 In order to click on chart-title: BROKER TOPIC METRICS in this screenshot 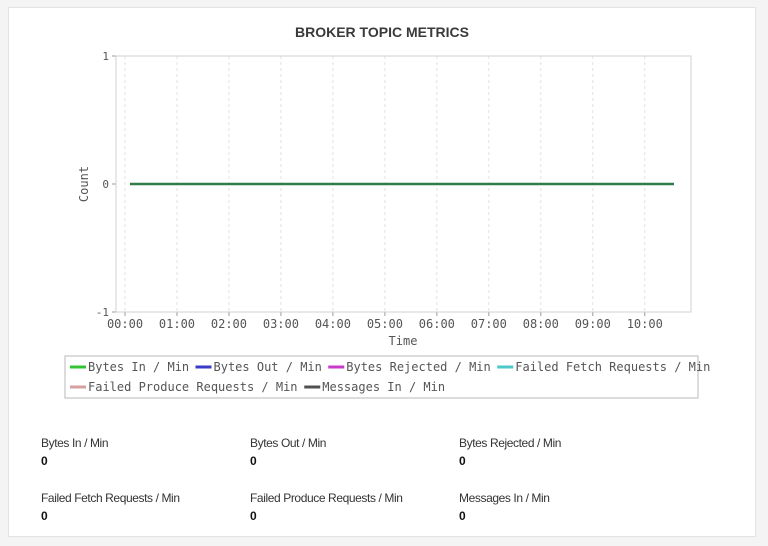, I will do `click(382, 32)`.